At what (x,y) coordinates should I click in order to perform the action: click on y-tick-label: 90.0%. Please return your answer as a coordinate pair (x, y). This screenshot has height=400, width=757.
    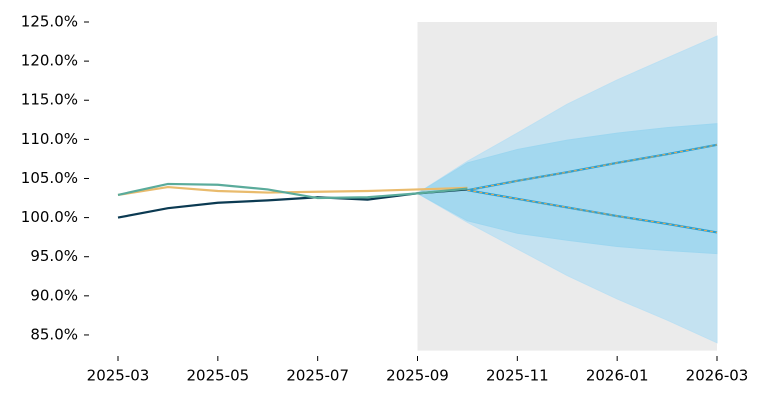
    Looking at the image, I should click on (54, 295).